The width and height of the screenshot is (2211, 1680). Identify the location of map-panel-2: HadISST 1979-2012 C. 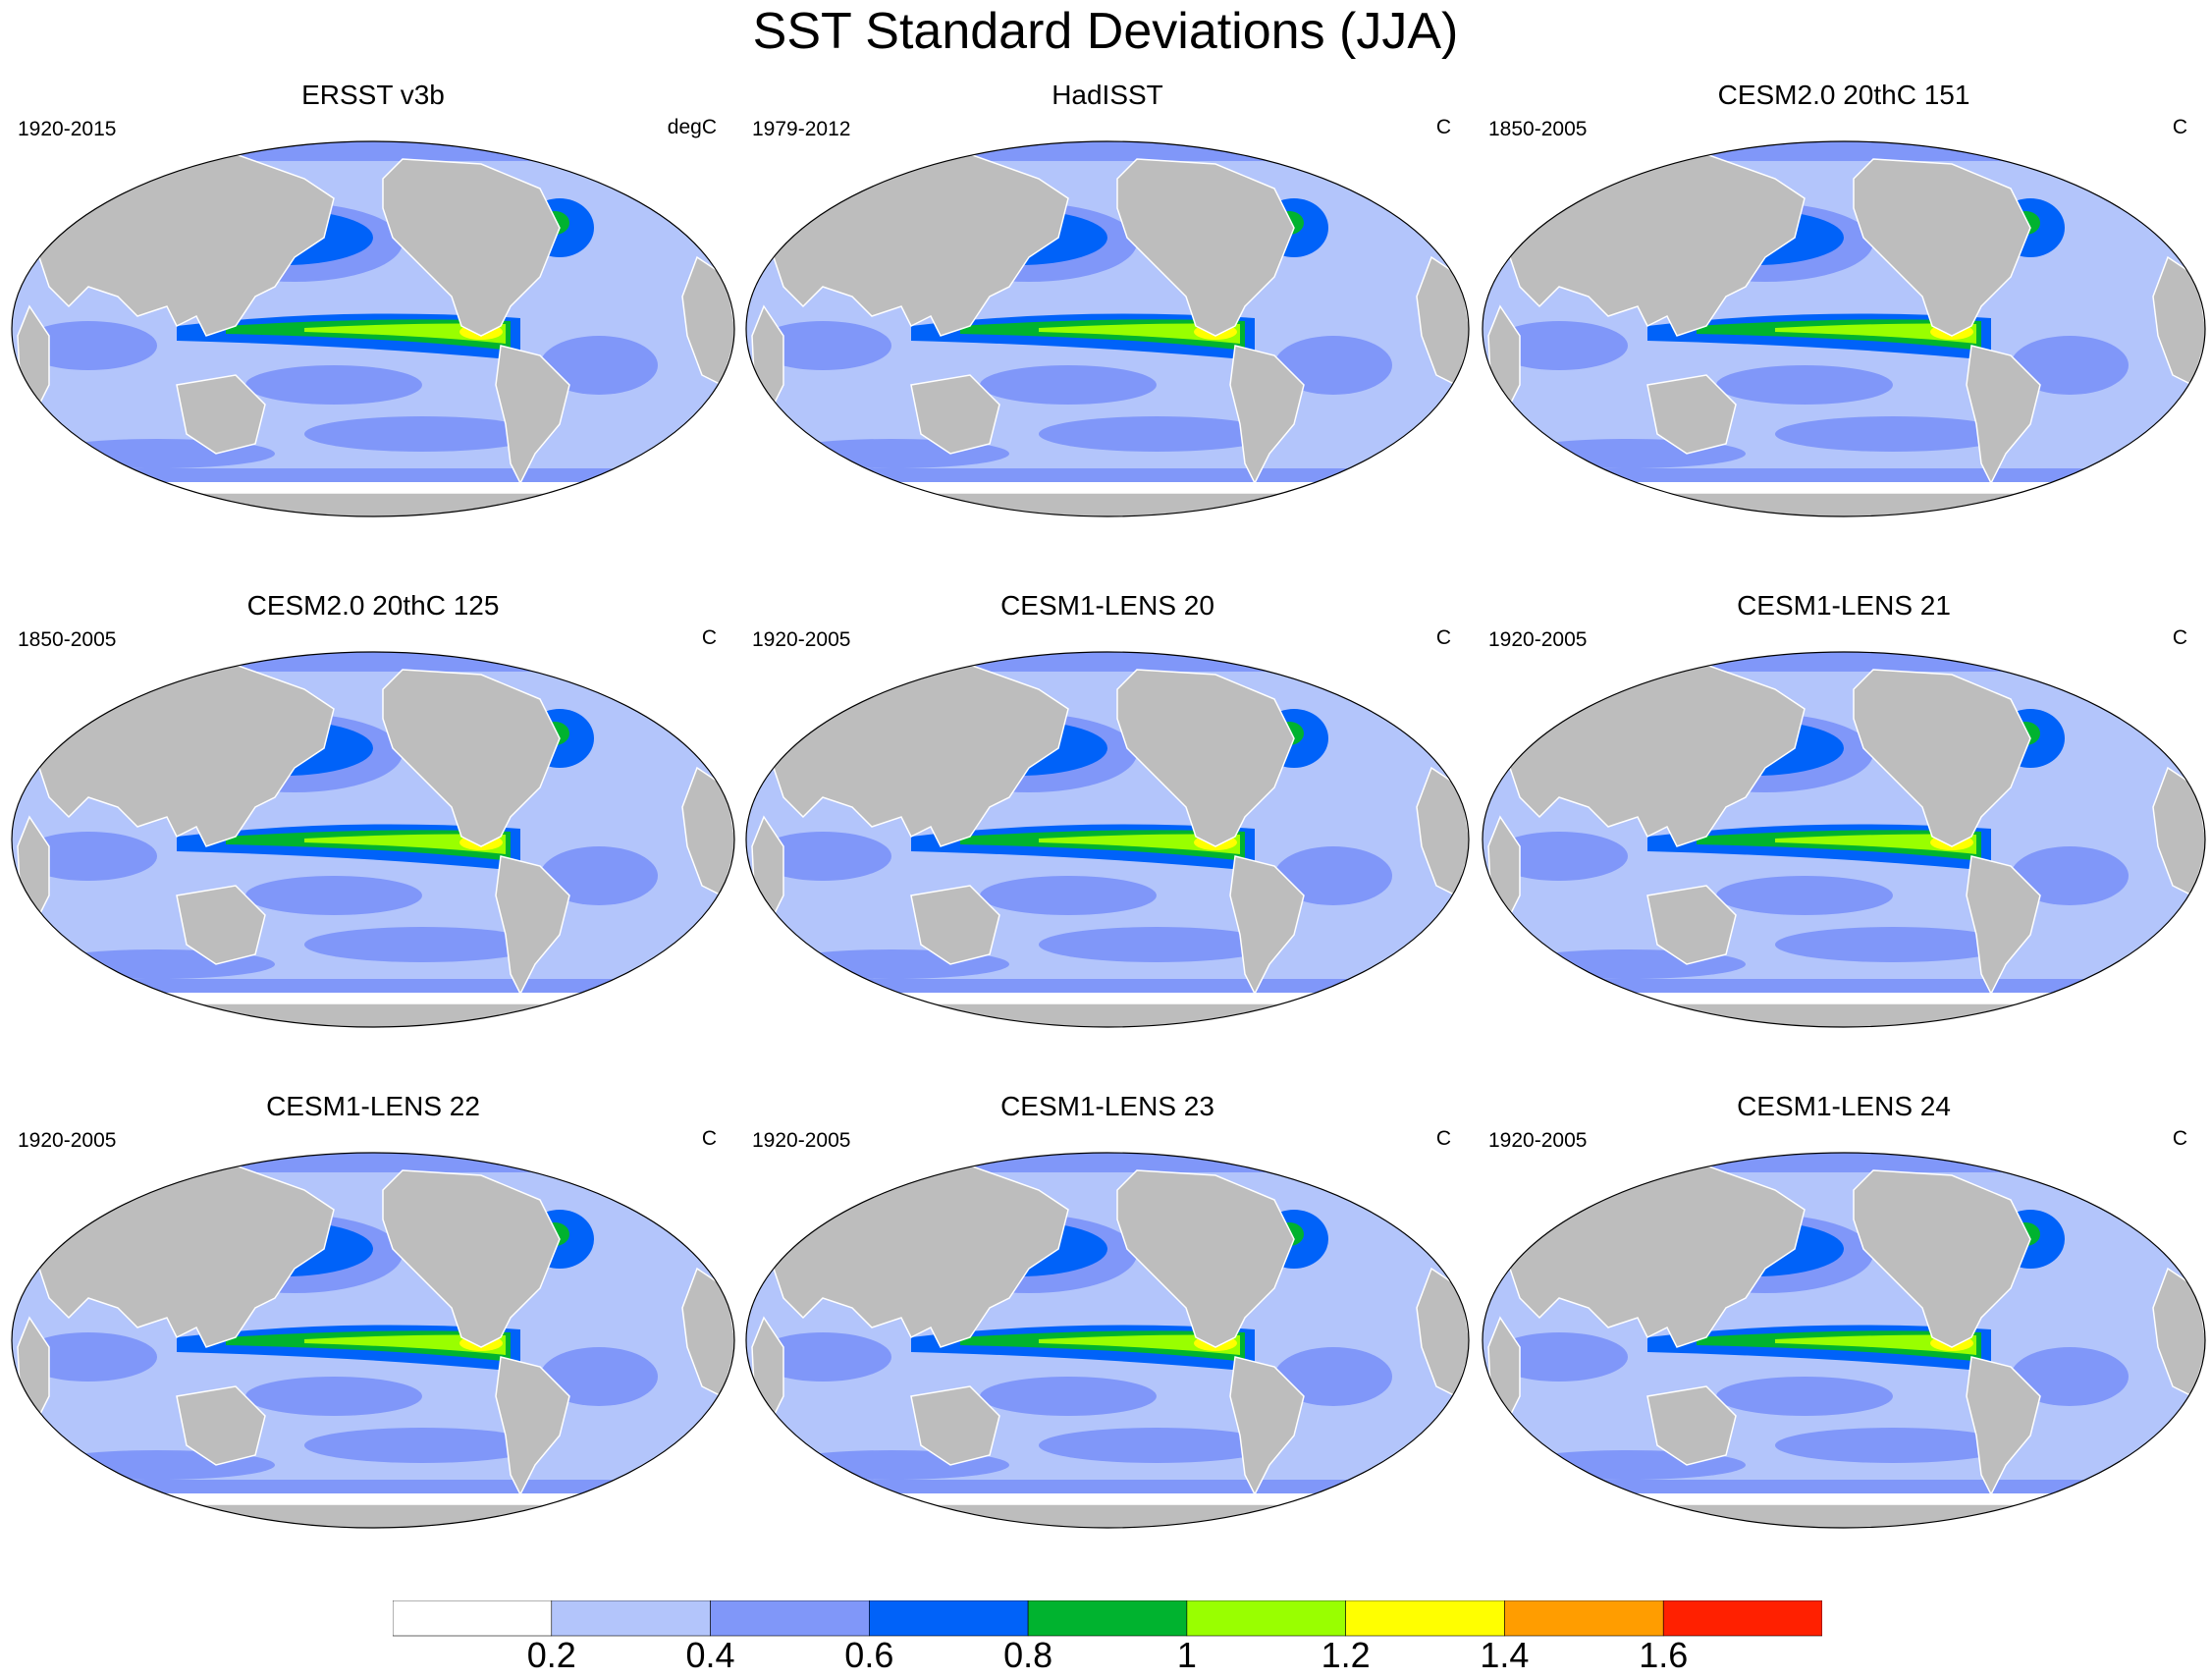
(1107, 299).